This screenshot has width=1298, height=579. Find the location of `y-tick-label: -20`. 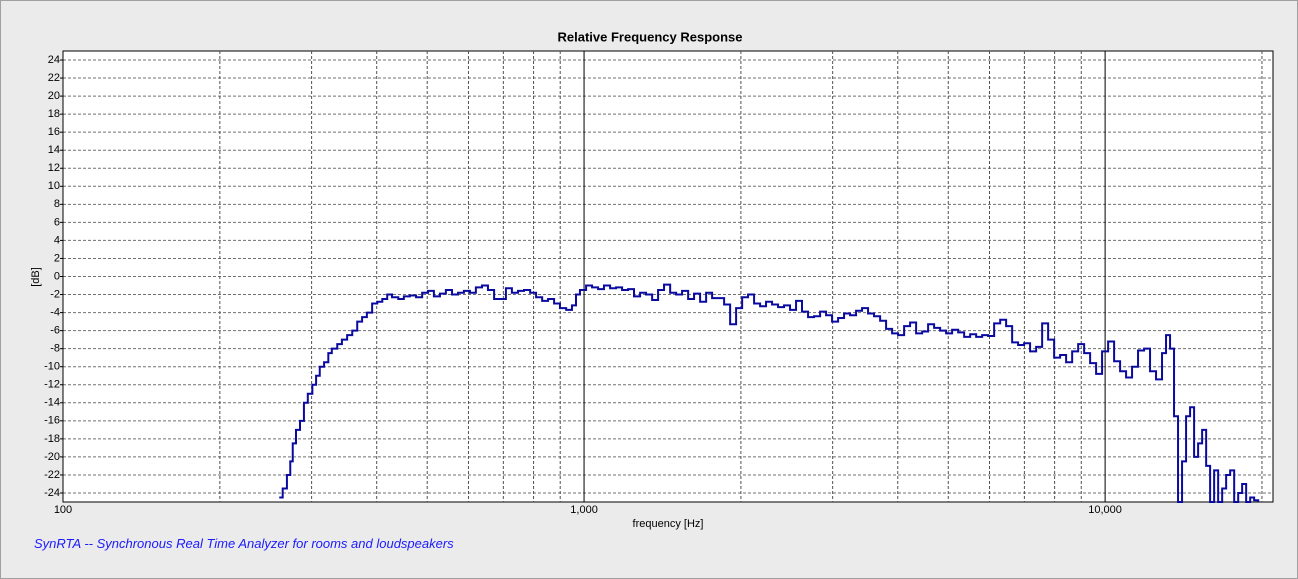

y-tick-label: -20 is located at coordinates (52, 457).